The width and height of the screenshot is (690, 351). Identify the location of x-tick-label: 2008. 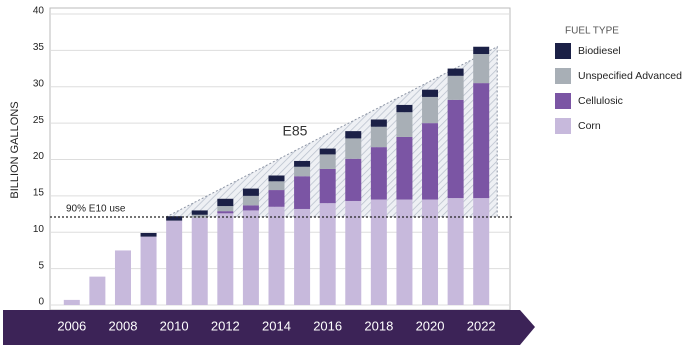
(123, 325).